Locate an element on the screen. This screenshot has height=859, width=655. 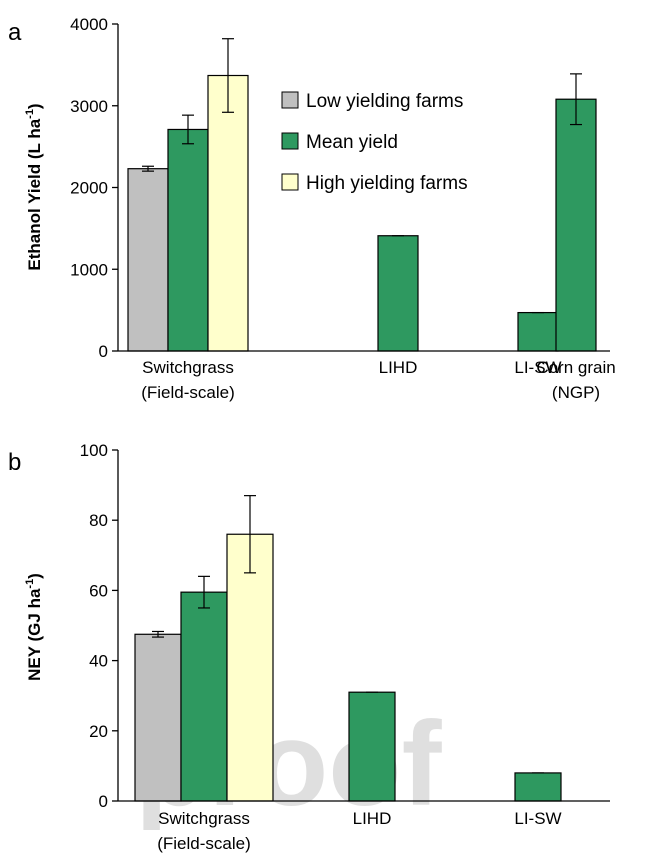
panel-a-y-axis-label: Ethanol Yield (L ha-1) is located at coordinates (34, 186).